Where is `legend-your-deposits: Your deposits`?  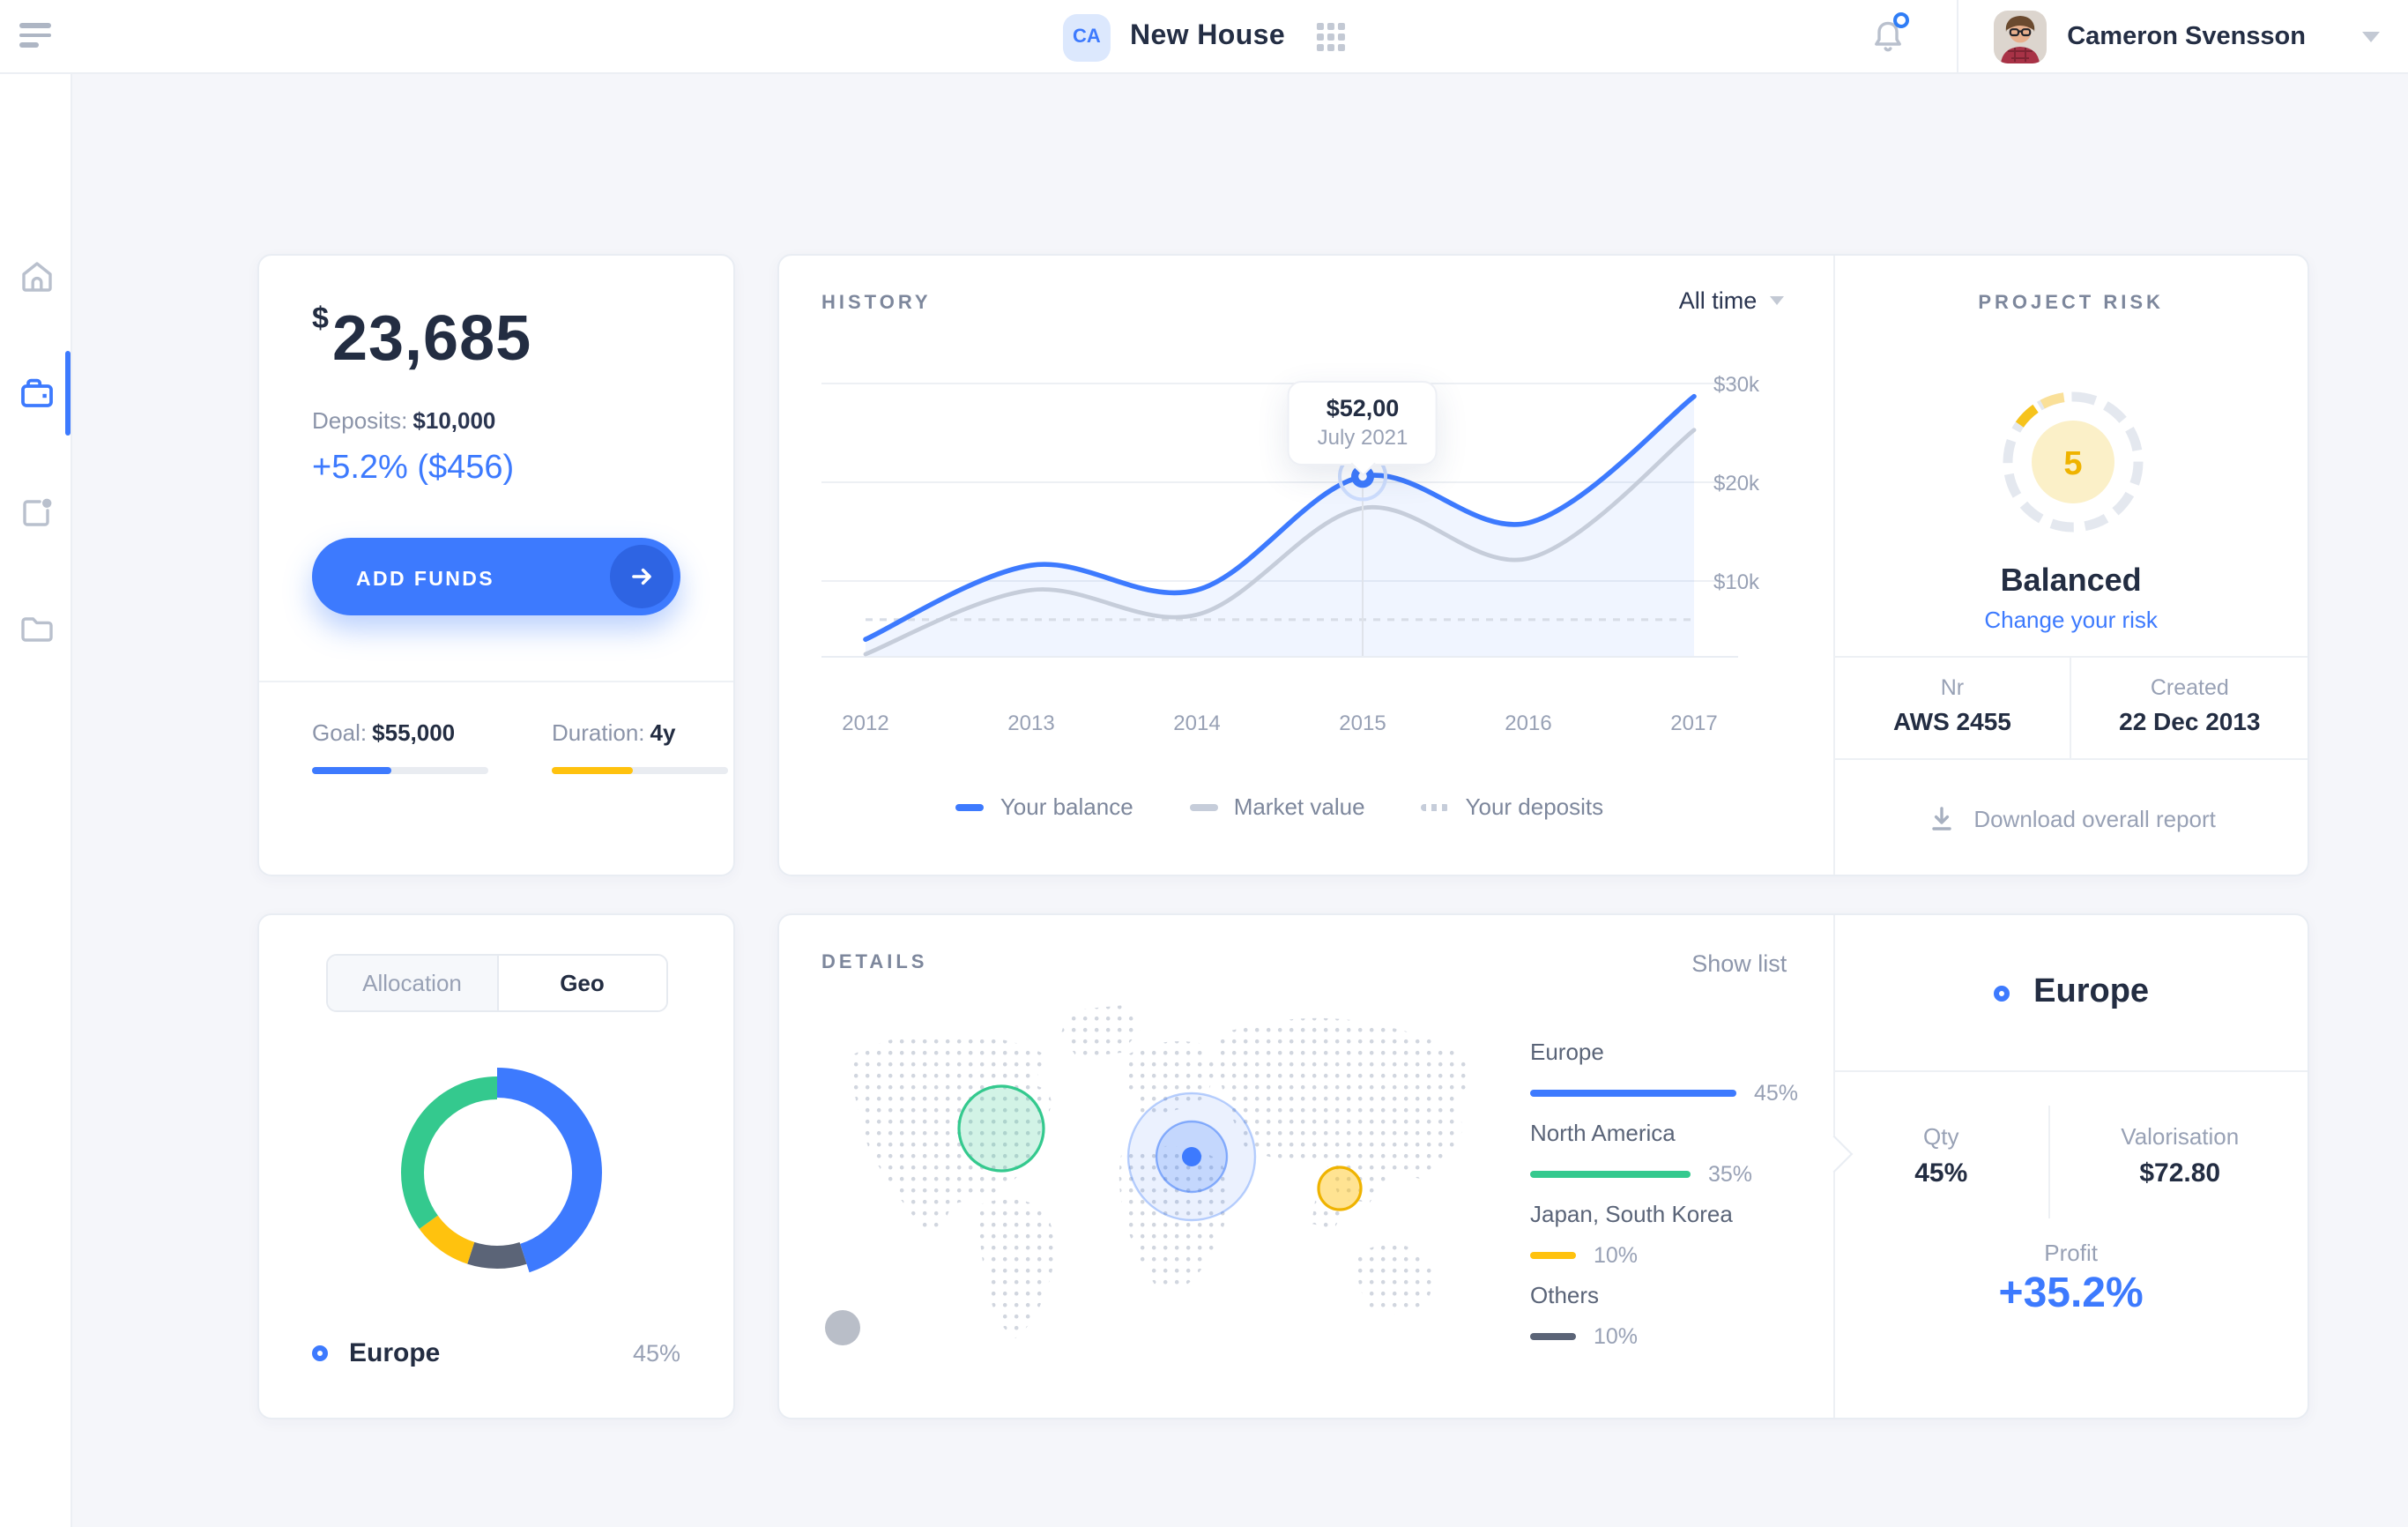
legend-your-deposits: Your deposits is located at coordinates (1512, 806).